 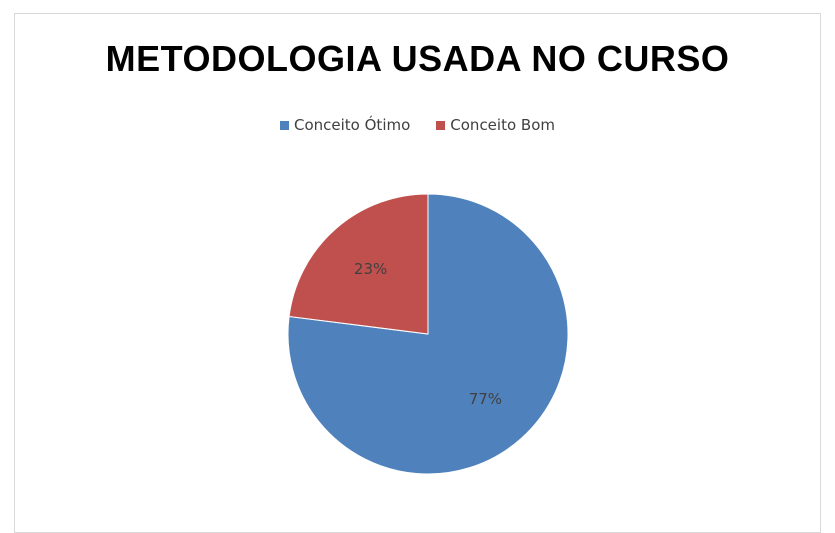 I want to click on legend-swatch-otimo, so click(x=284, y=125).